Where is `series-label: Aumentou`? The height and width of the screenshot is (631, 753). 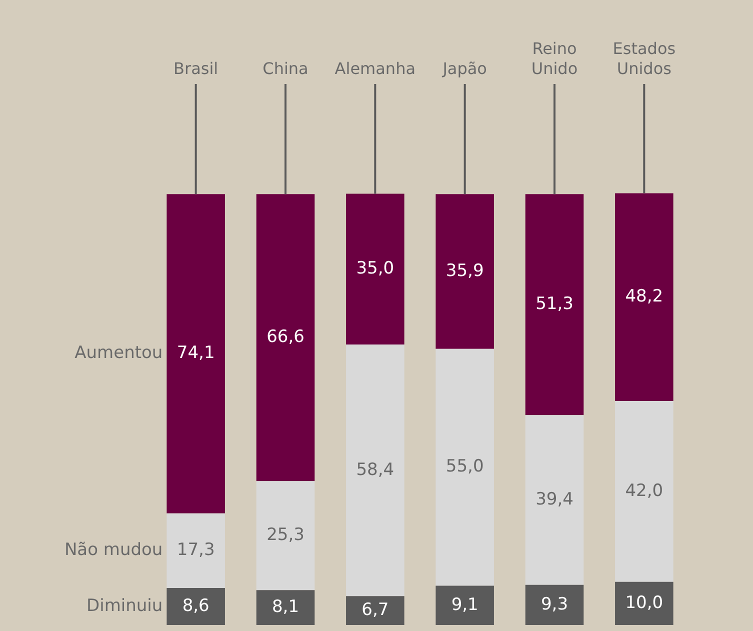
series-label: Aumentou is located at coordinates (118, 353).